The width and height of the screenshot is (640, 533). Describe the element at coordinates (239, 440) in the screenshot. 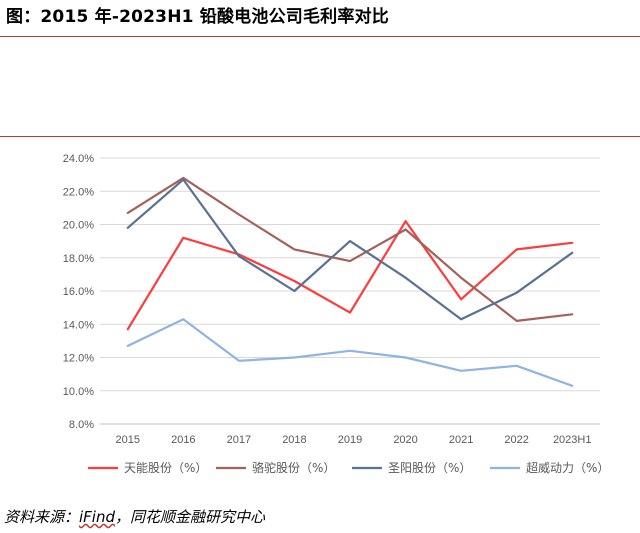

I see `x-tick-label: 2017` at that location.